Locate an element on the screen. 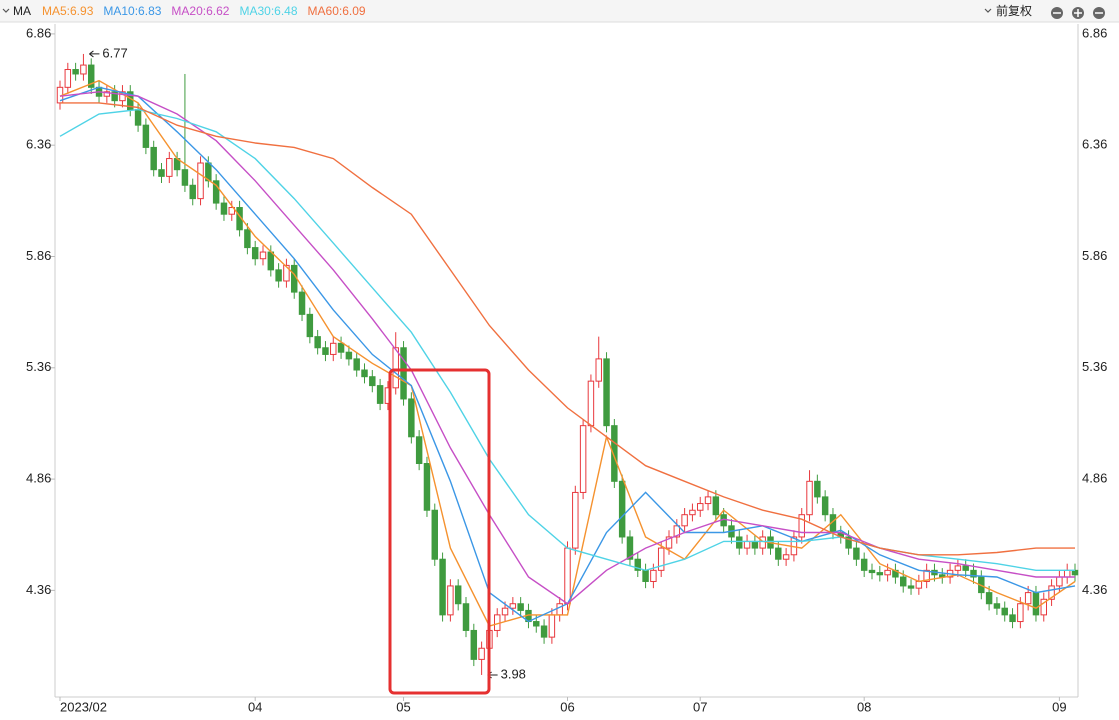 This screenshot has height=720, width=1119. adjust-selector: 前复权 is located at coordinates (1014, 10).